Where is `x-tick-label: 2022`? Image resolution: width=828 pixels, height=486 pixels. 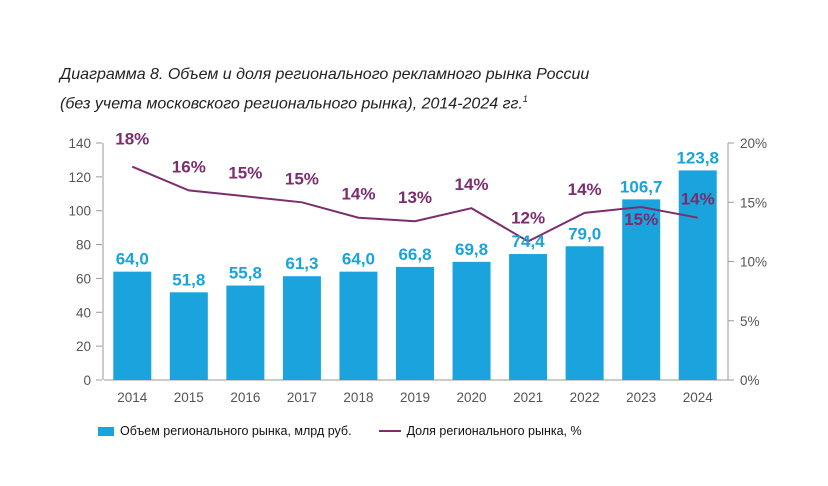
x-tick-label: 2022 is located at coordinates (585, 397).